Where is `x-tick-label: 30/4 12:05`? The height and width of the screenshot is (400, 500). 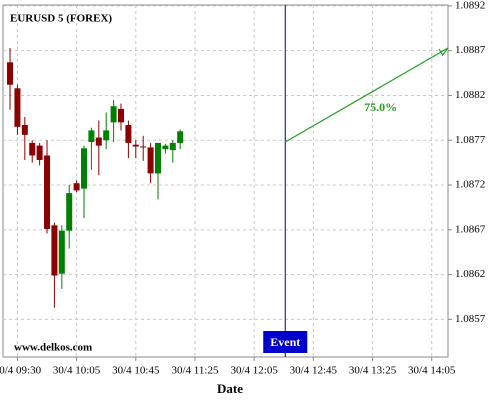
x-tick-label: 30/4 12:05 is located at coordinates (254, 371).